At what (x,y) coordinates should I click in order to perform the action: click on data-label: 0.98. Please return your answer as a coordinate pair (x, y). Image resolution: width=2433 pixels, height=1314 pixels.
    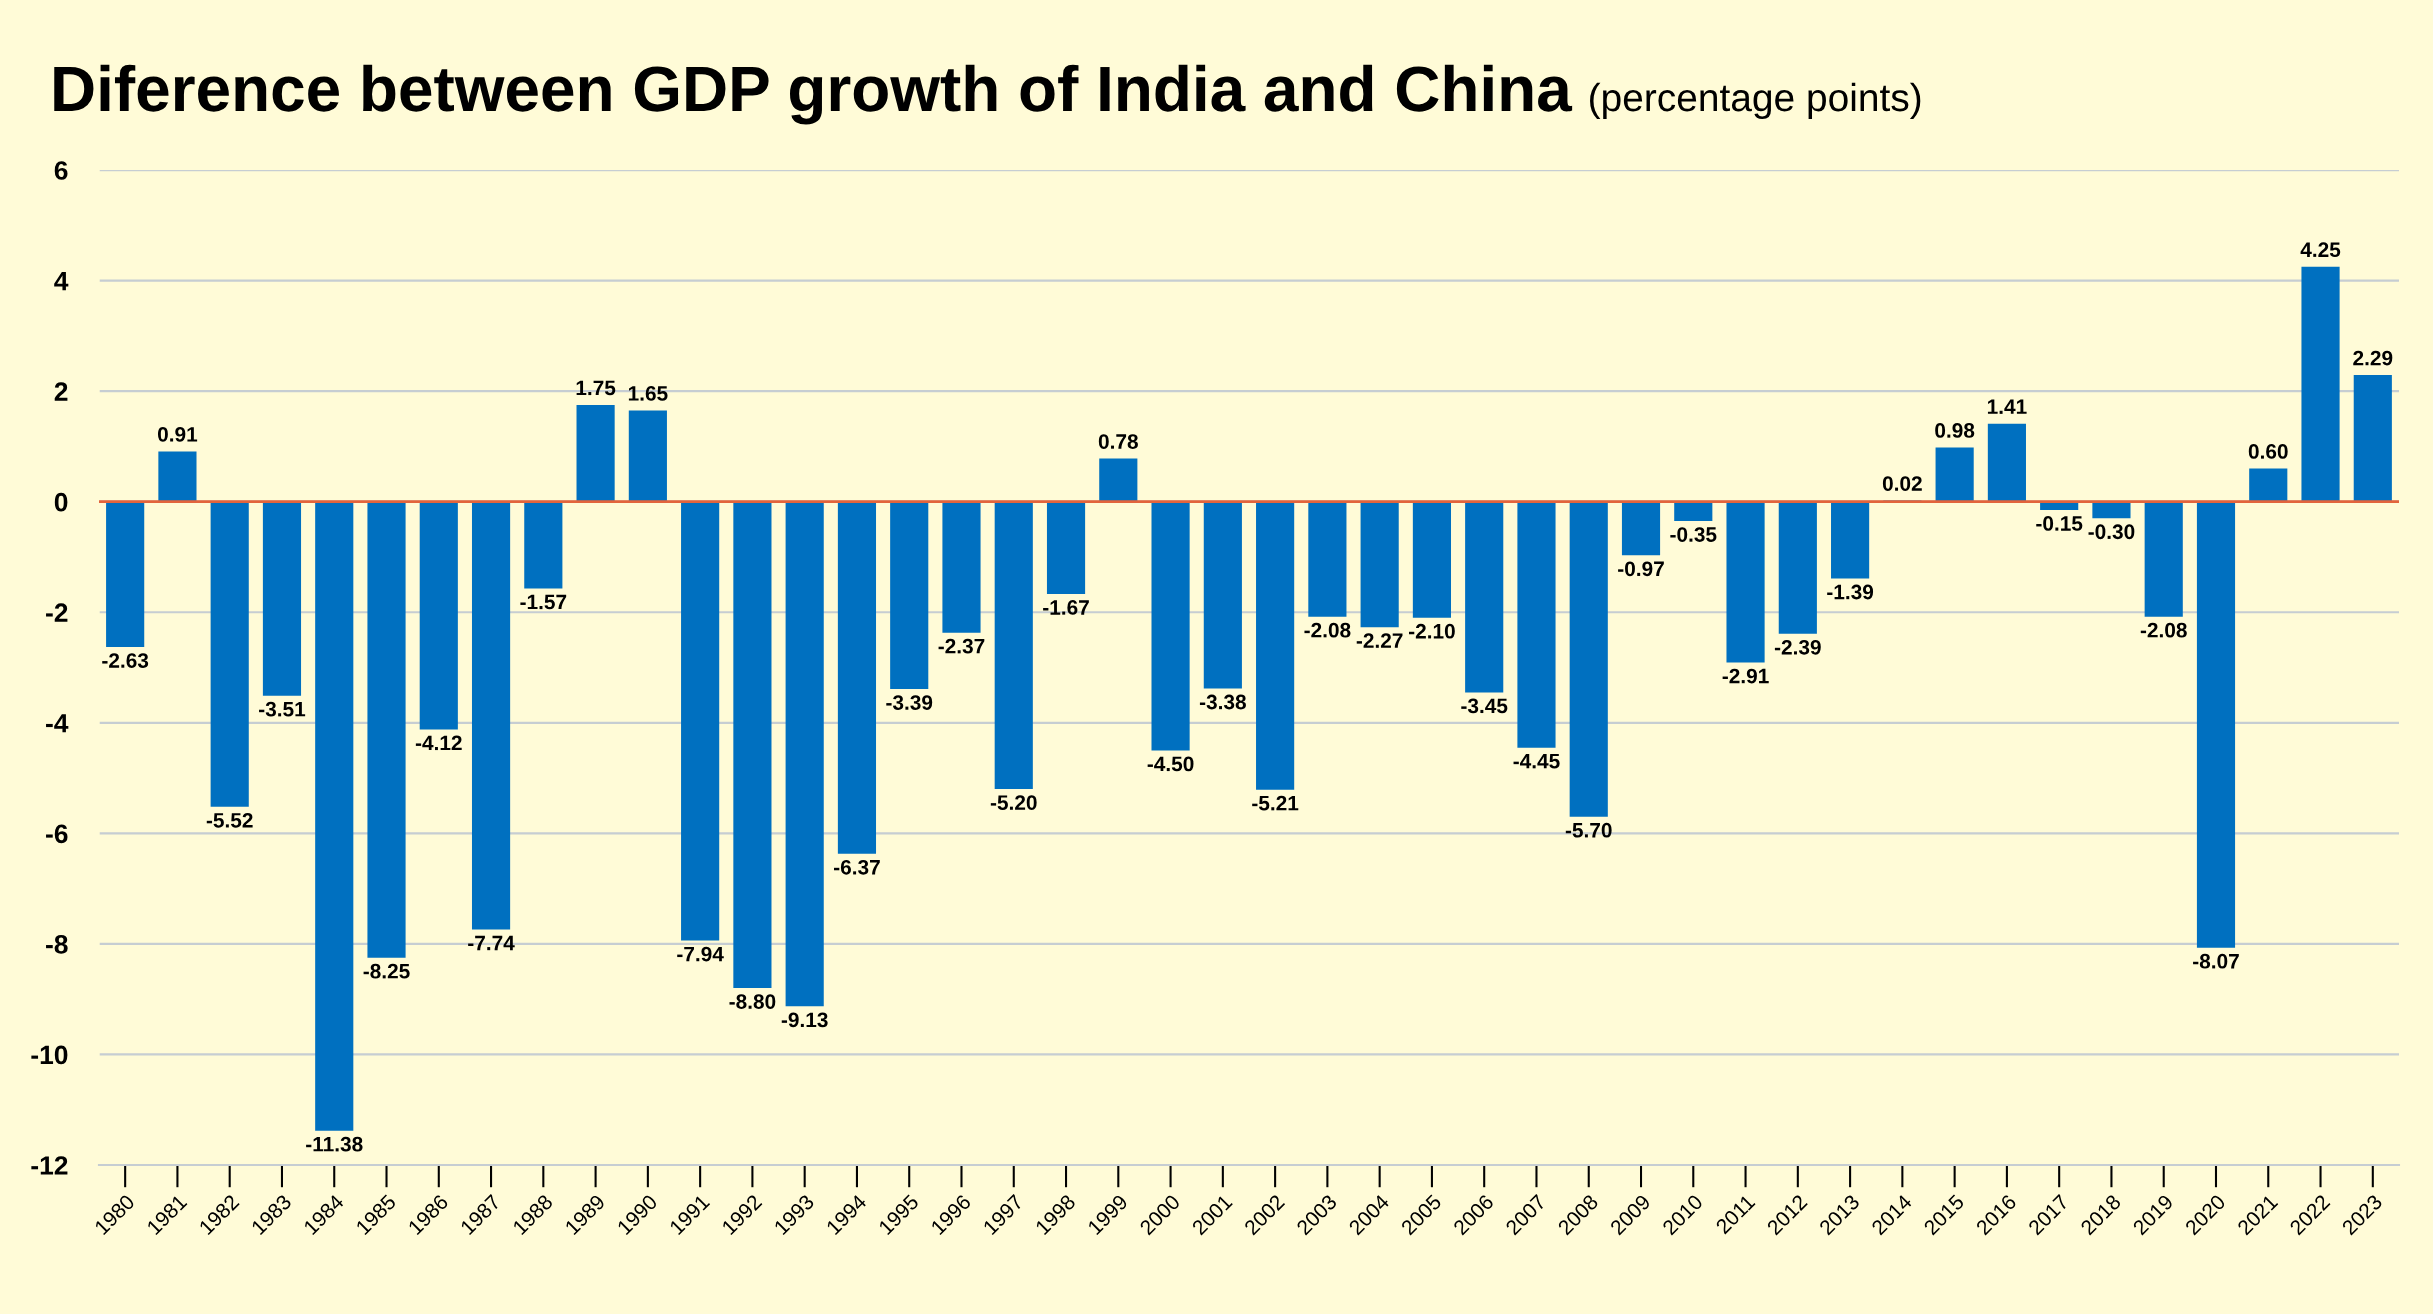
    Looking at the image, I should click on (1955, 430).